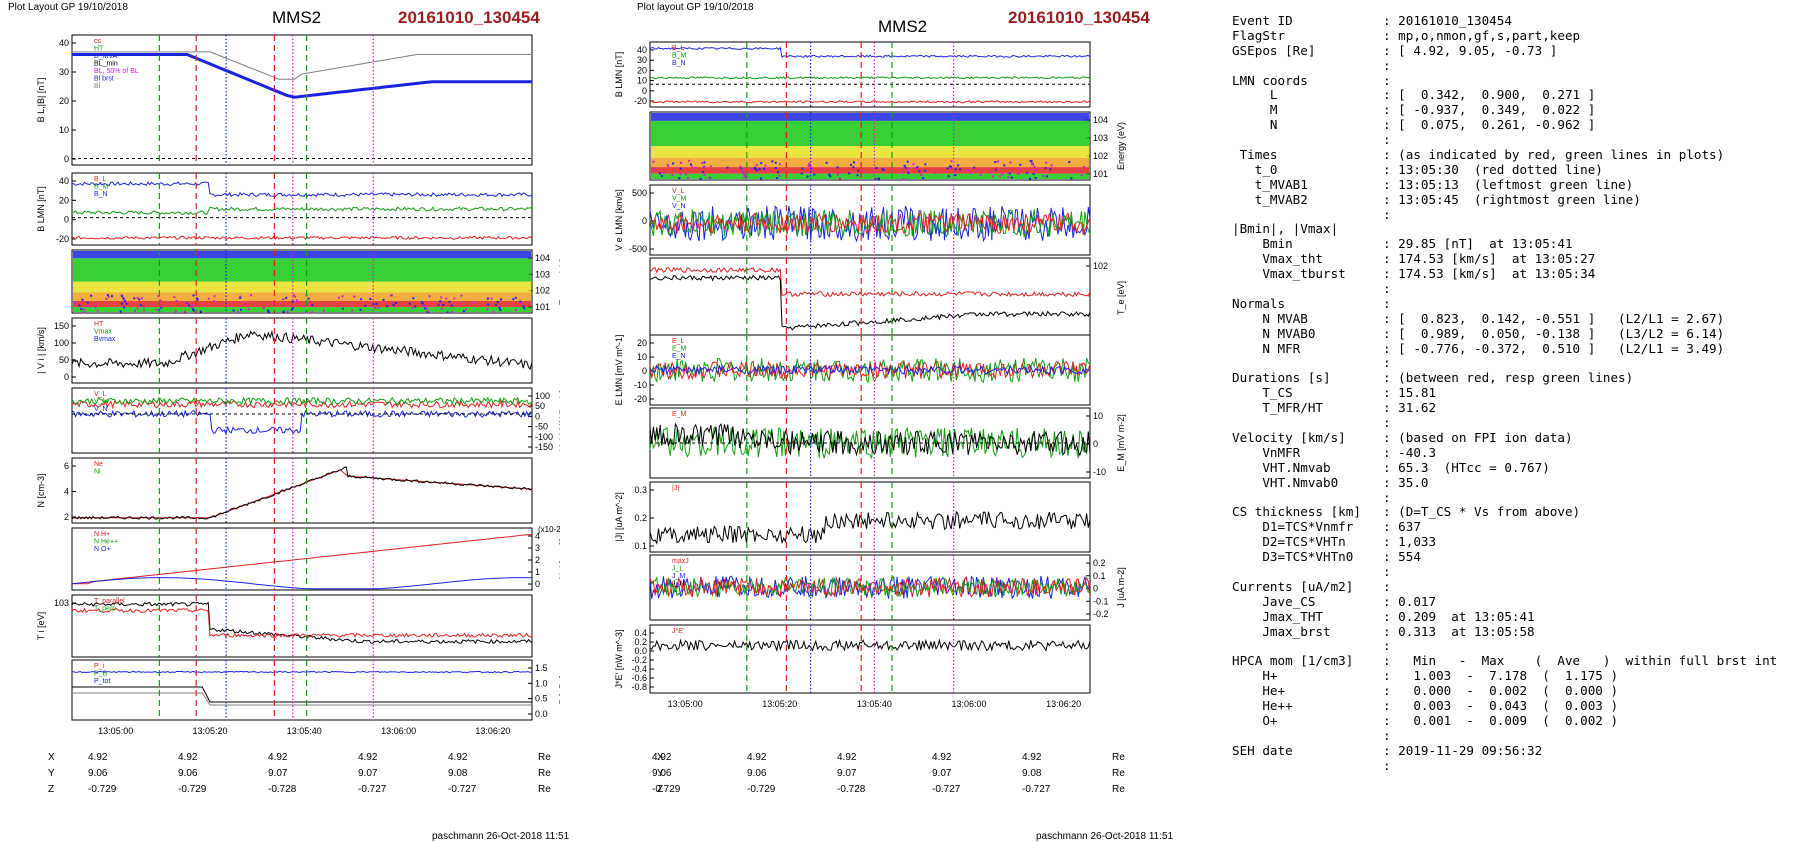 The height and width of the screenshot is (842, 1804). Describe the element at coordinates (542, 396) in the screenshot. I see `tick-label: 100` at that location.